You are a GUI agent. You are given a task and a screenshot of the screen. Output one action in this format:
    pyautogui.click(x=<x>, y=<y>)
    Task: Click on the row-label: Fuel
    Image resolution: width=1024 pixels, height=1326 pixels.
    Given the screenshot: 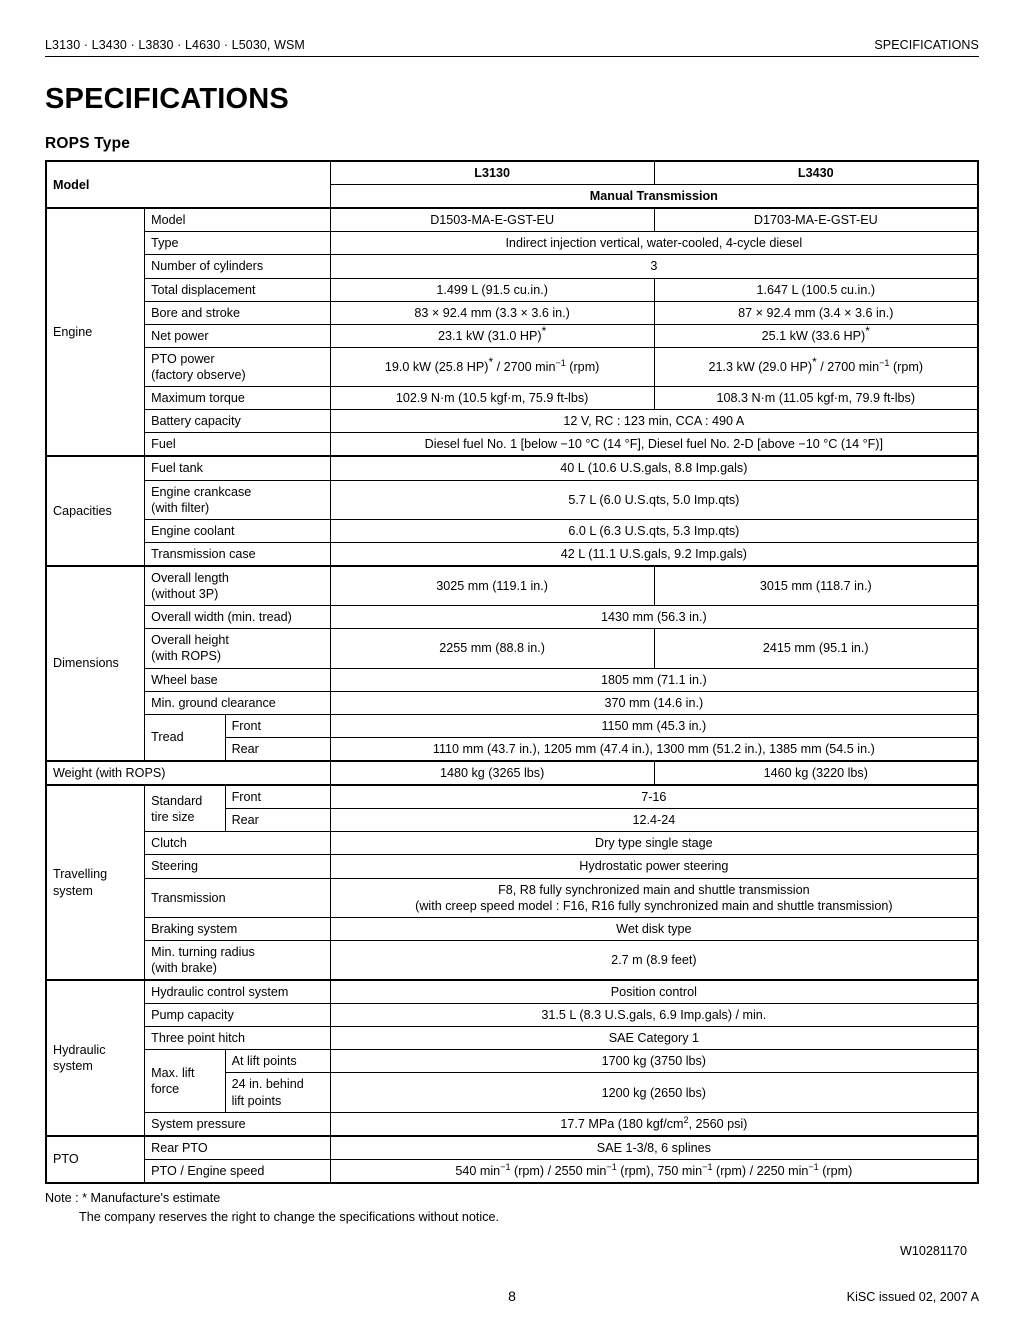 What is the action you would take?
    pyautogui.click(x=237, y=444)
    